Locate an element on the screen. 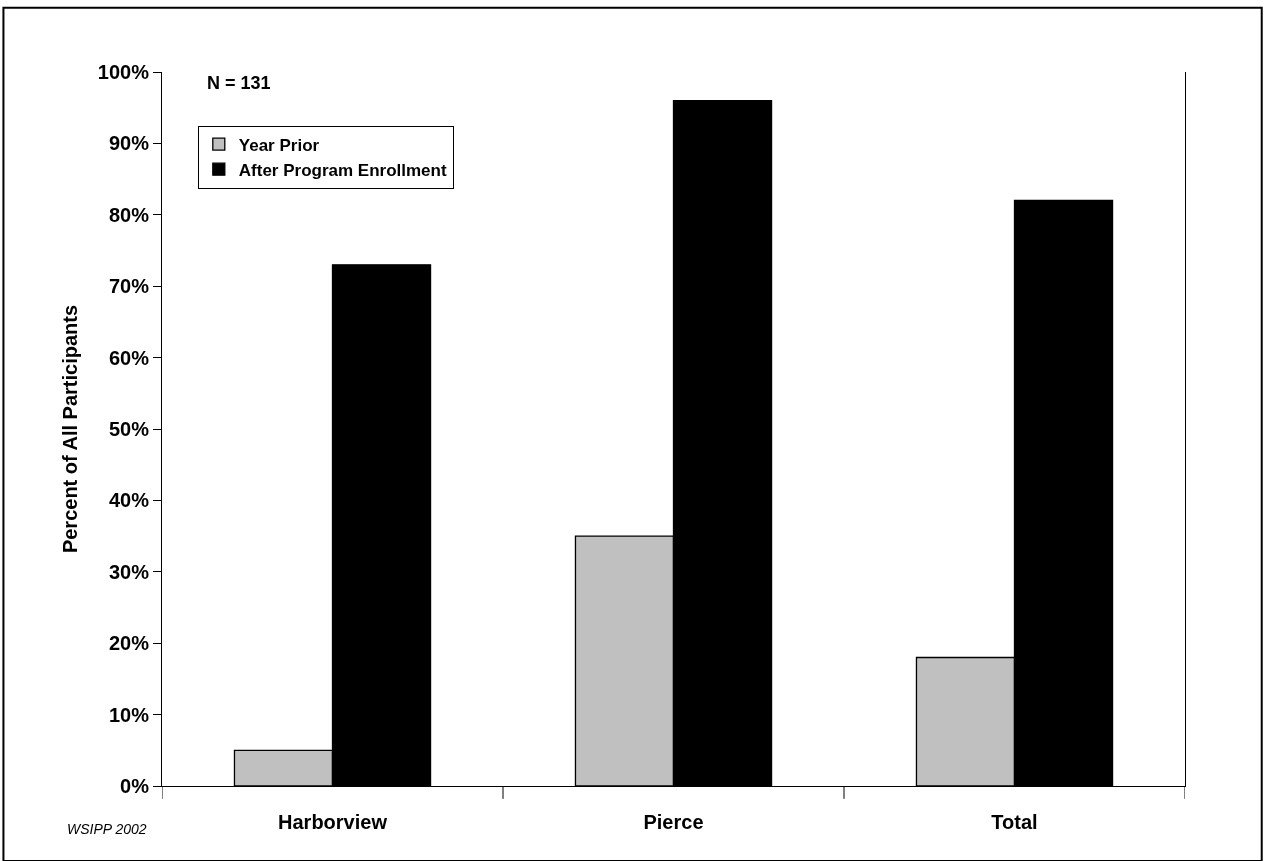  y-tick-label: 90% is located at coordinates (129, 143).